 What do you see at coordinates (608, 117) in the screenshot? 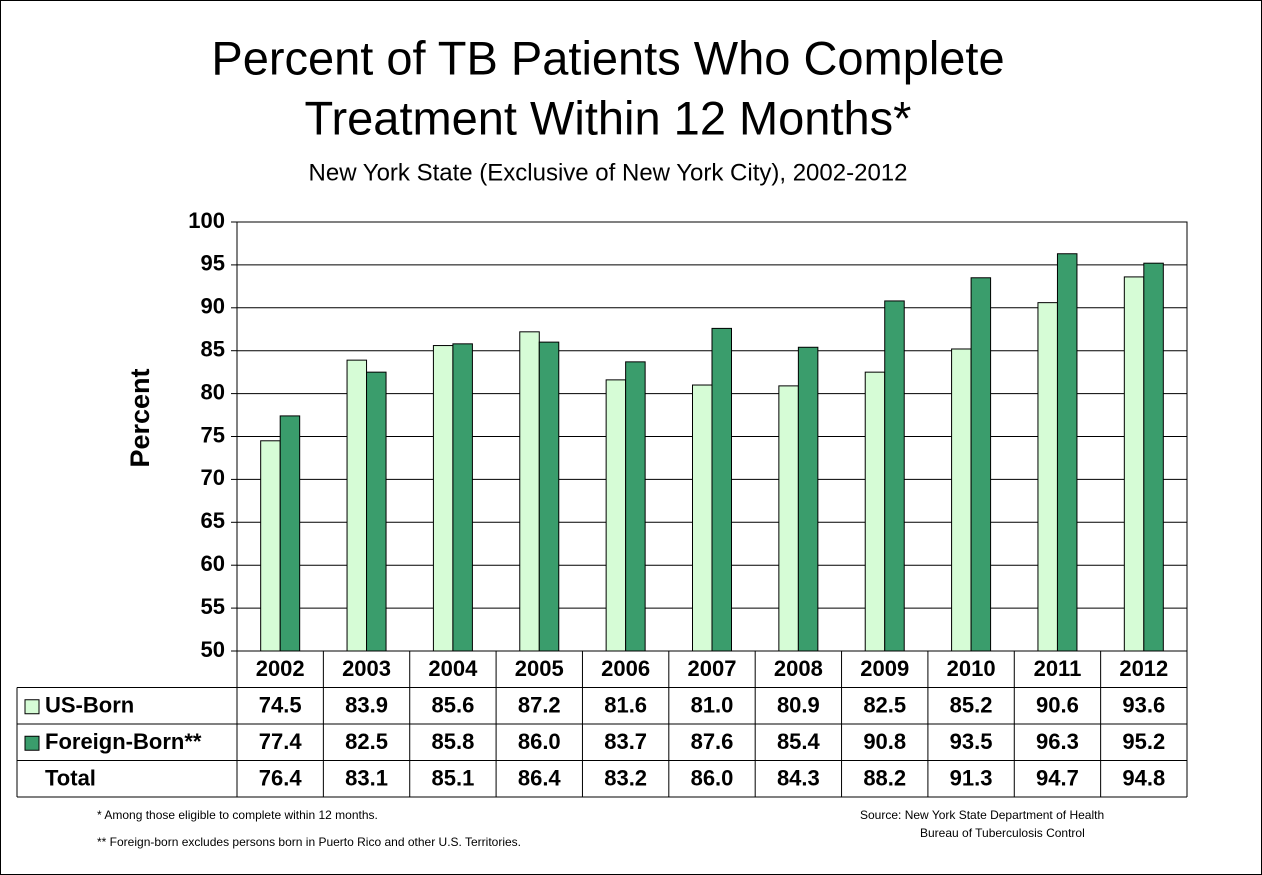
I see `chart-title: Treatment Within 12 Months*` at bounding box center [608, 117].